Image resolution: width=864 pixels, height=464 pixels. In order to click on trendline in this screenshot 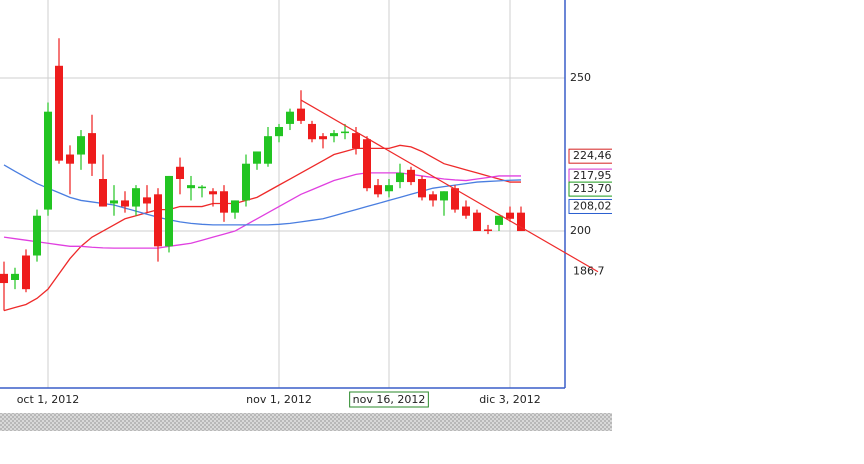, I will do `click(449, 186)`.